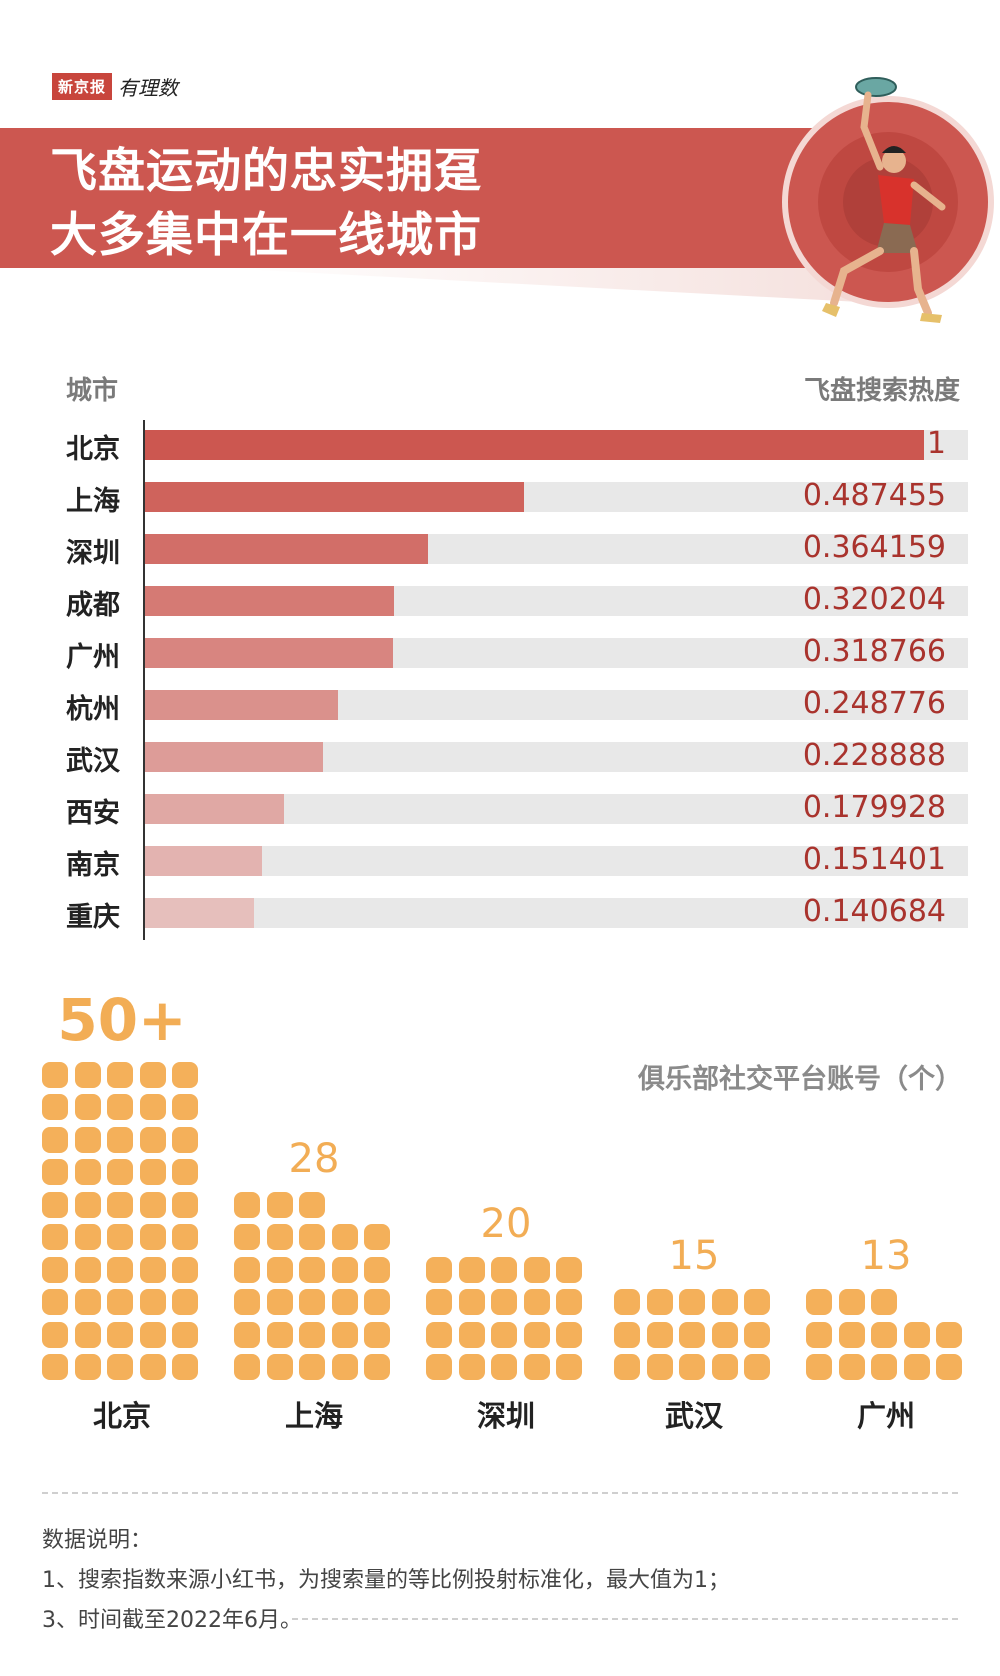  Describe the element at coordinates (92, 391) in the screenshot. I see `bar-chart-x-label: 城市` at that location.